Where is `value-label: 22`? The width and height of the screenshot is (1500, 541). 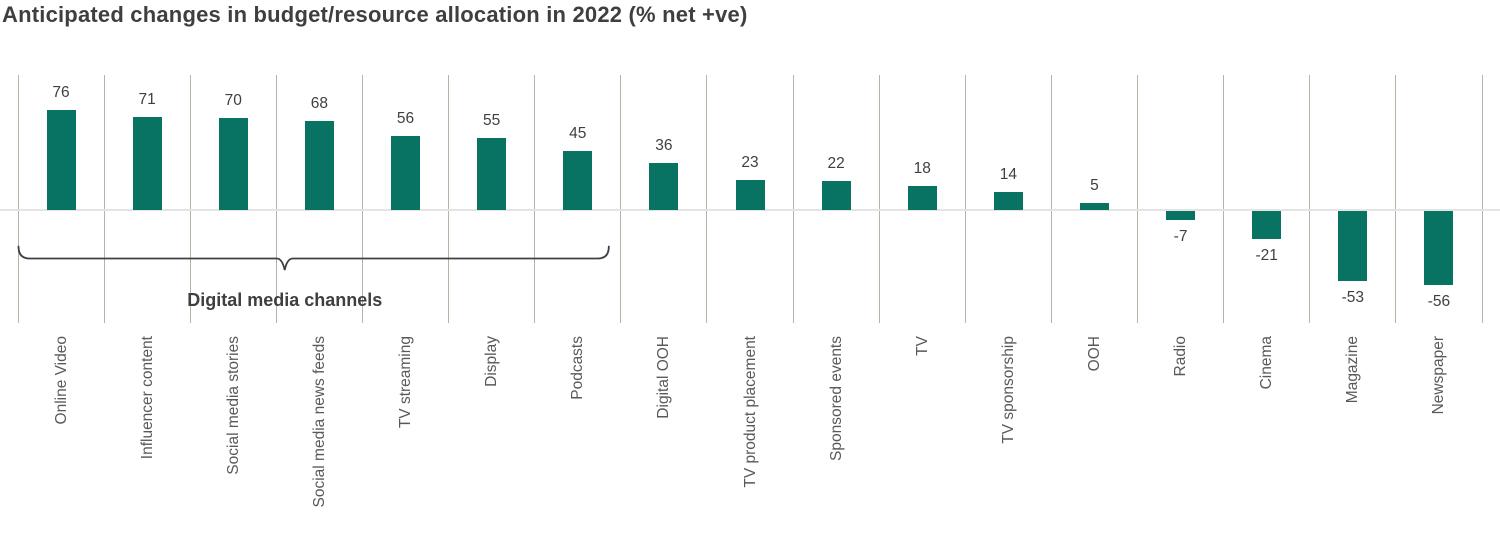
value-label: 22 is located at coordinates (836, 163).